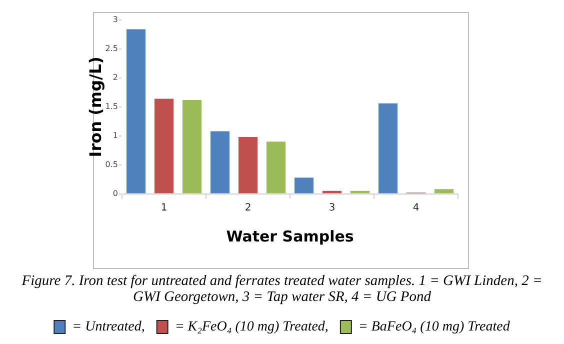 This screenshot has width=564, height=344. Describe the element at coordinates (108, 327) in the screenshot. I see `legend-label: = Untreated,` at that location.